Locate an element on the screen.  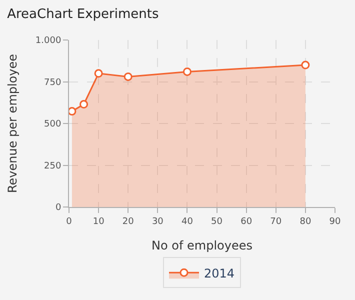
x-tick-label: 90 is located at coordinates (335, 221).